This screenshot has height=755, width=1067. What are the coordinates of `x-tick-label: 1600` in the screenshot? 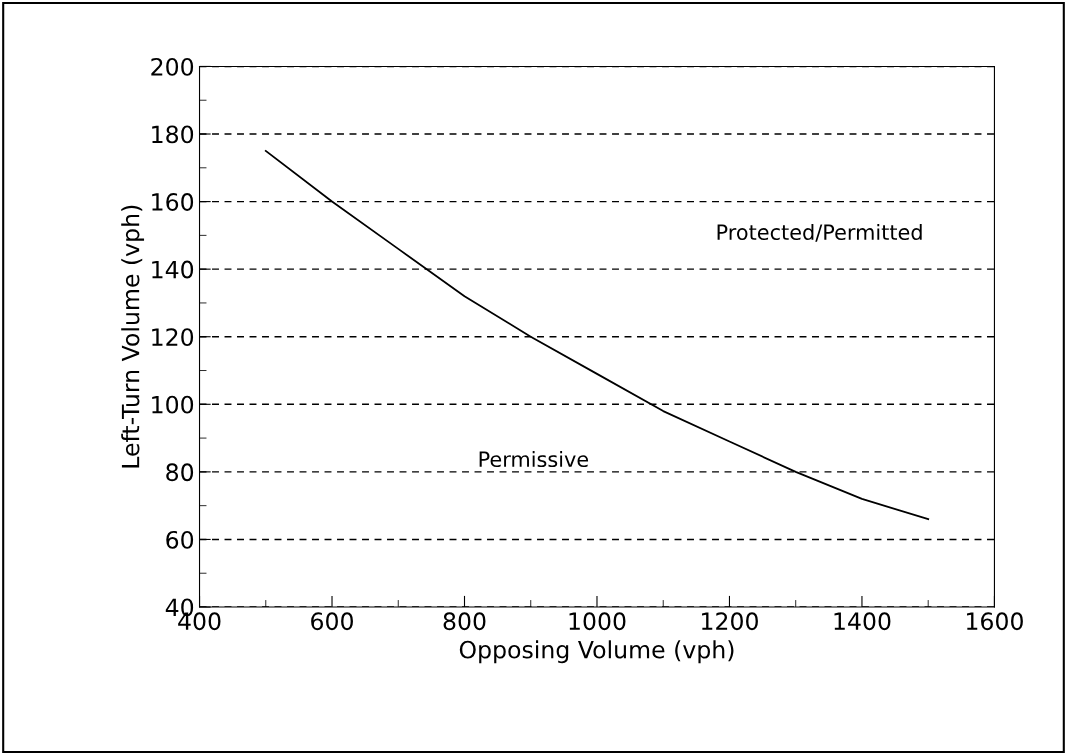 It's located at (994, 621).